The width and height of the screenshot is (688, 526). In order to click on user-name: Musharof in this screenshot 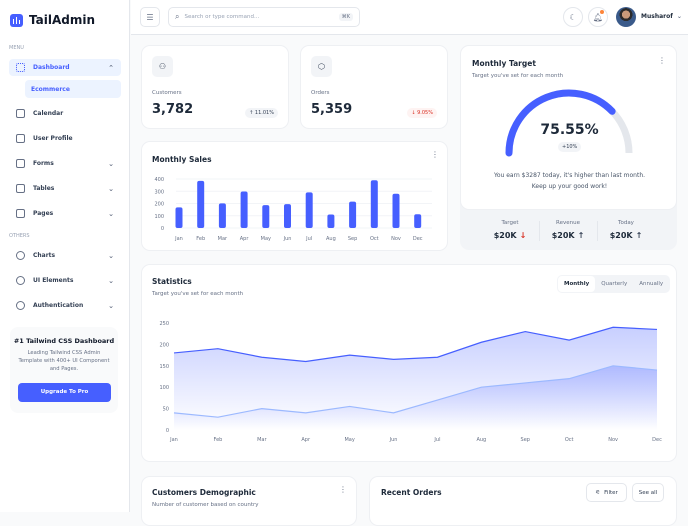, I will do `click(657, 16)`.